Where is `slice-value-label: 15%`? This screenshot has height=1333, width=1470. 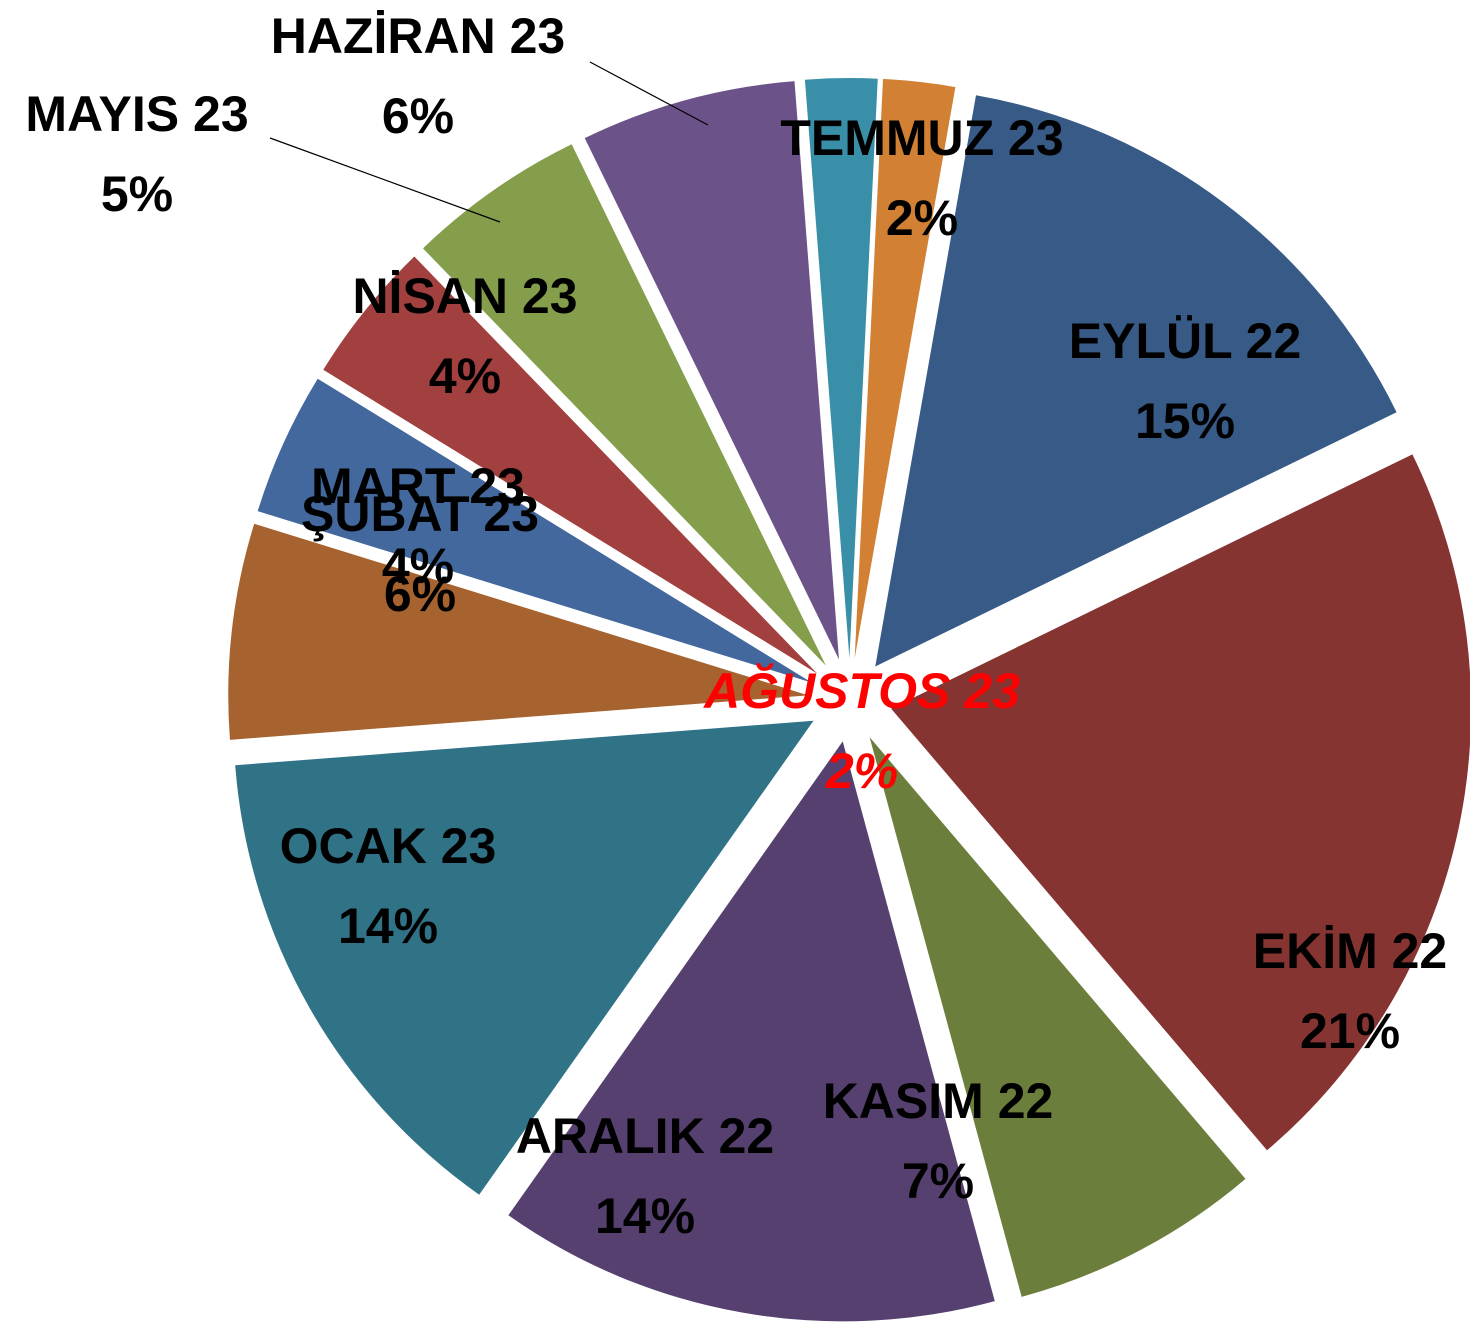 slice-value-label: 15% is located at coordinates (1185, 421).